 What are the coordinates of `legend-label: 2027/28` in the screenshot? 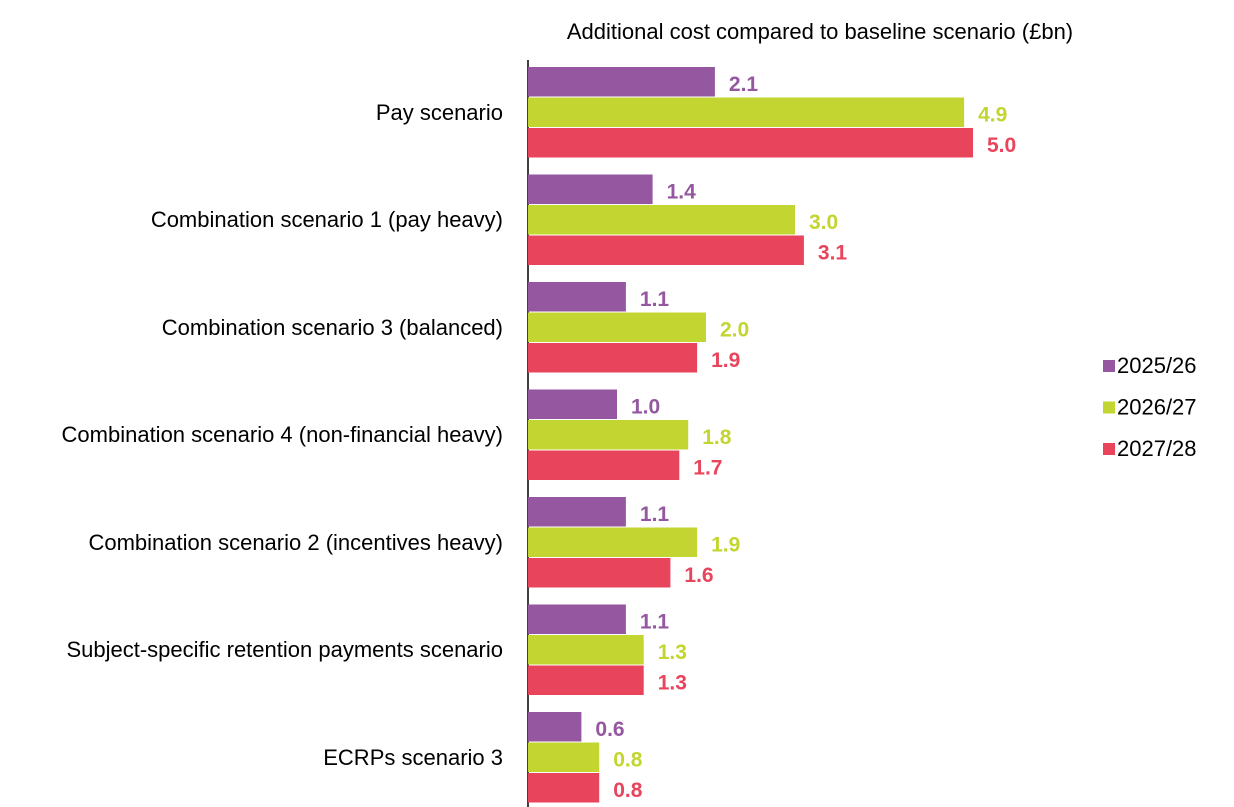 It's located at (1157, 448).